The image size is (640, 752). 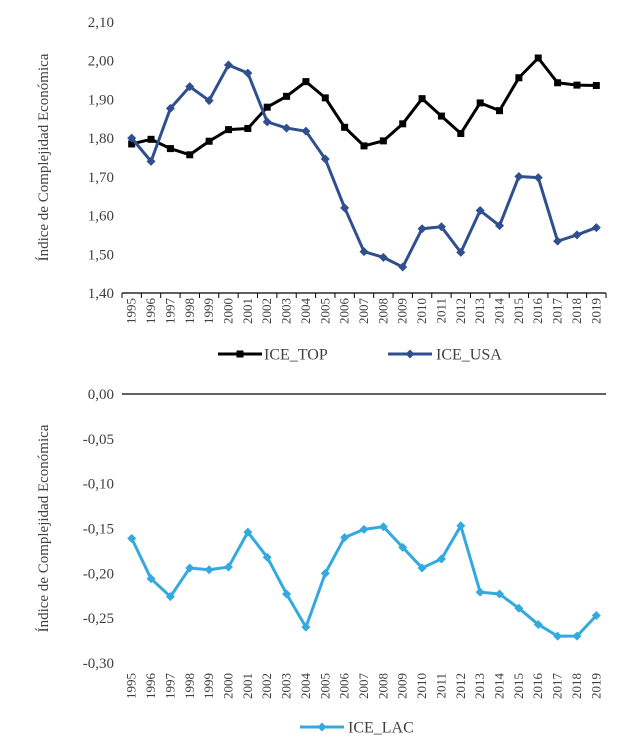 I want to click on x-tick-label: 2003, so click(x=286, y=311).